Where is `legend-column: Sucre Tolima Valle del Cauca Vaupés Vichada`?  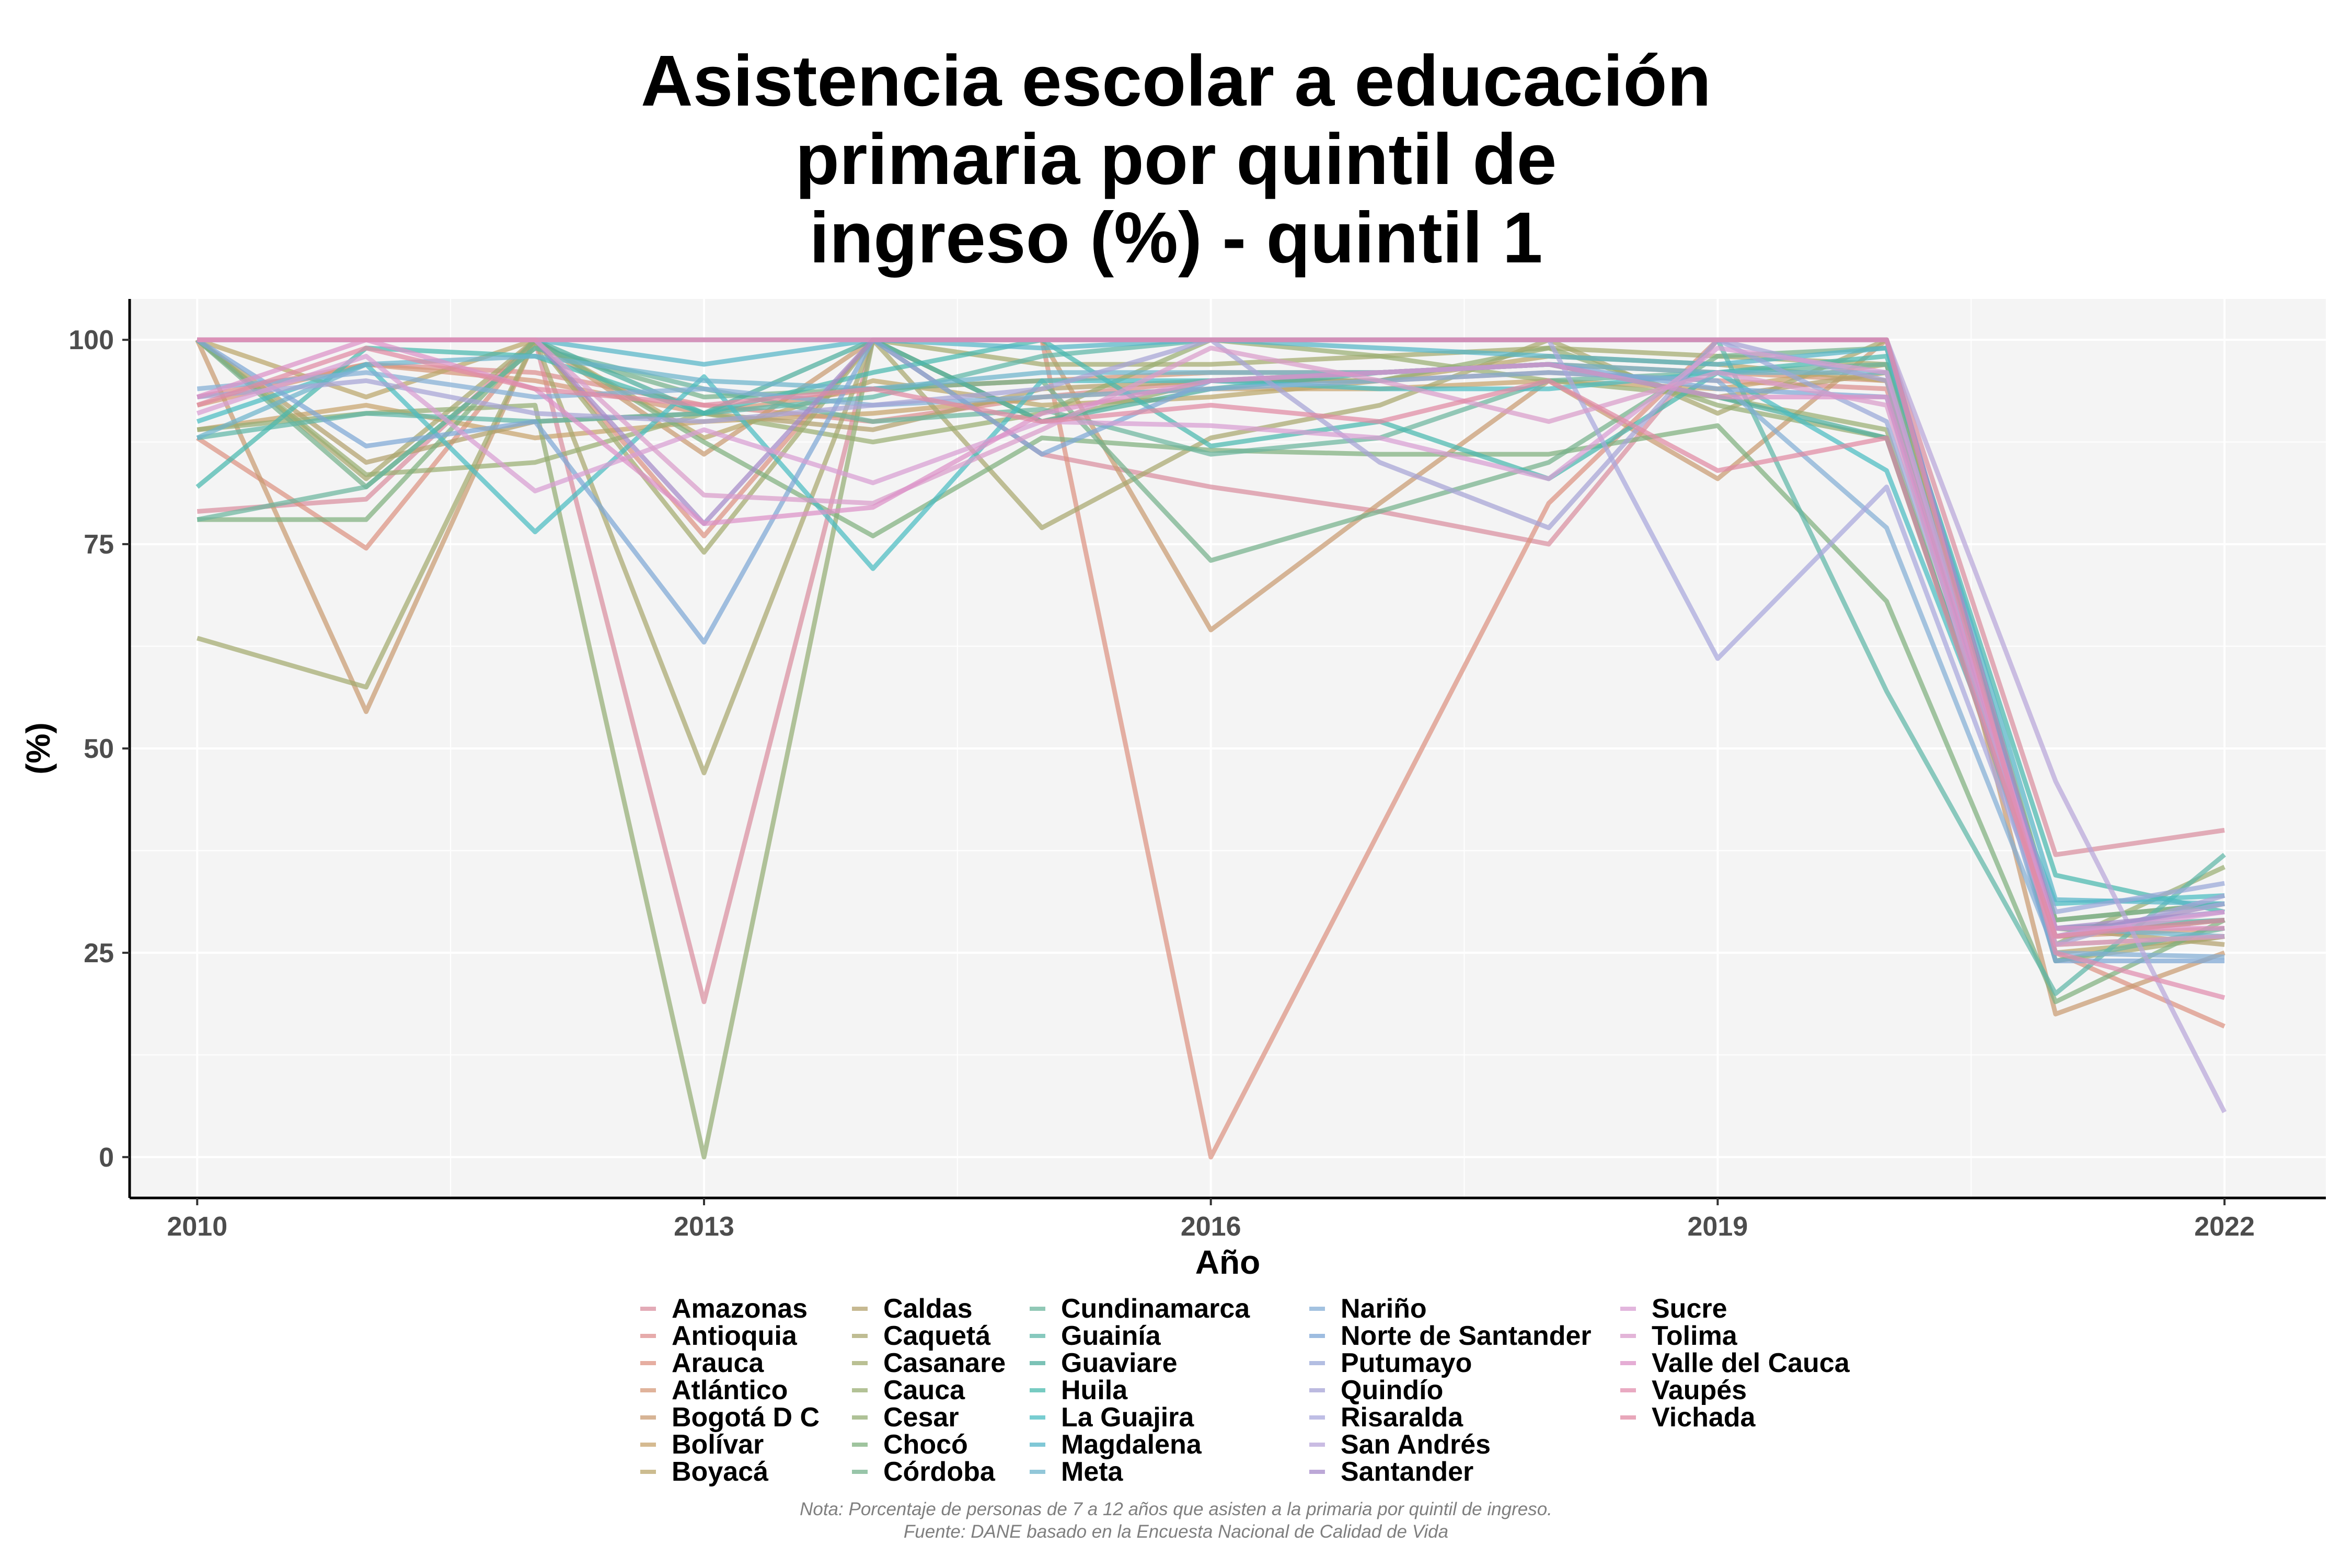
legend-column: Sucre Tolima Valle del Cauca Vaupés Vichada is located at coordinates (1735, 1363).